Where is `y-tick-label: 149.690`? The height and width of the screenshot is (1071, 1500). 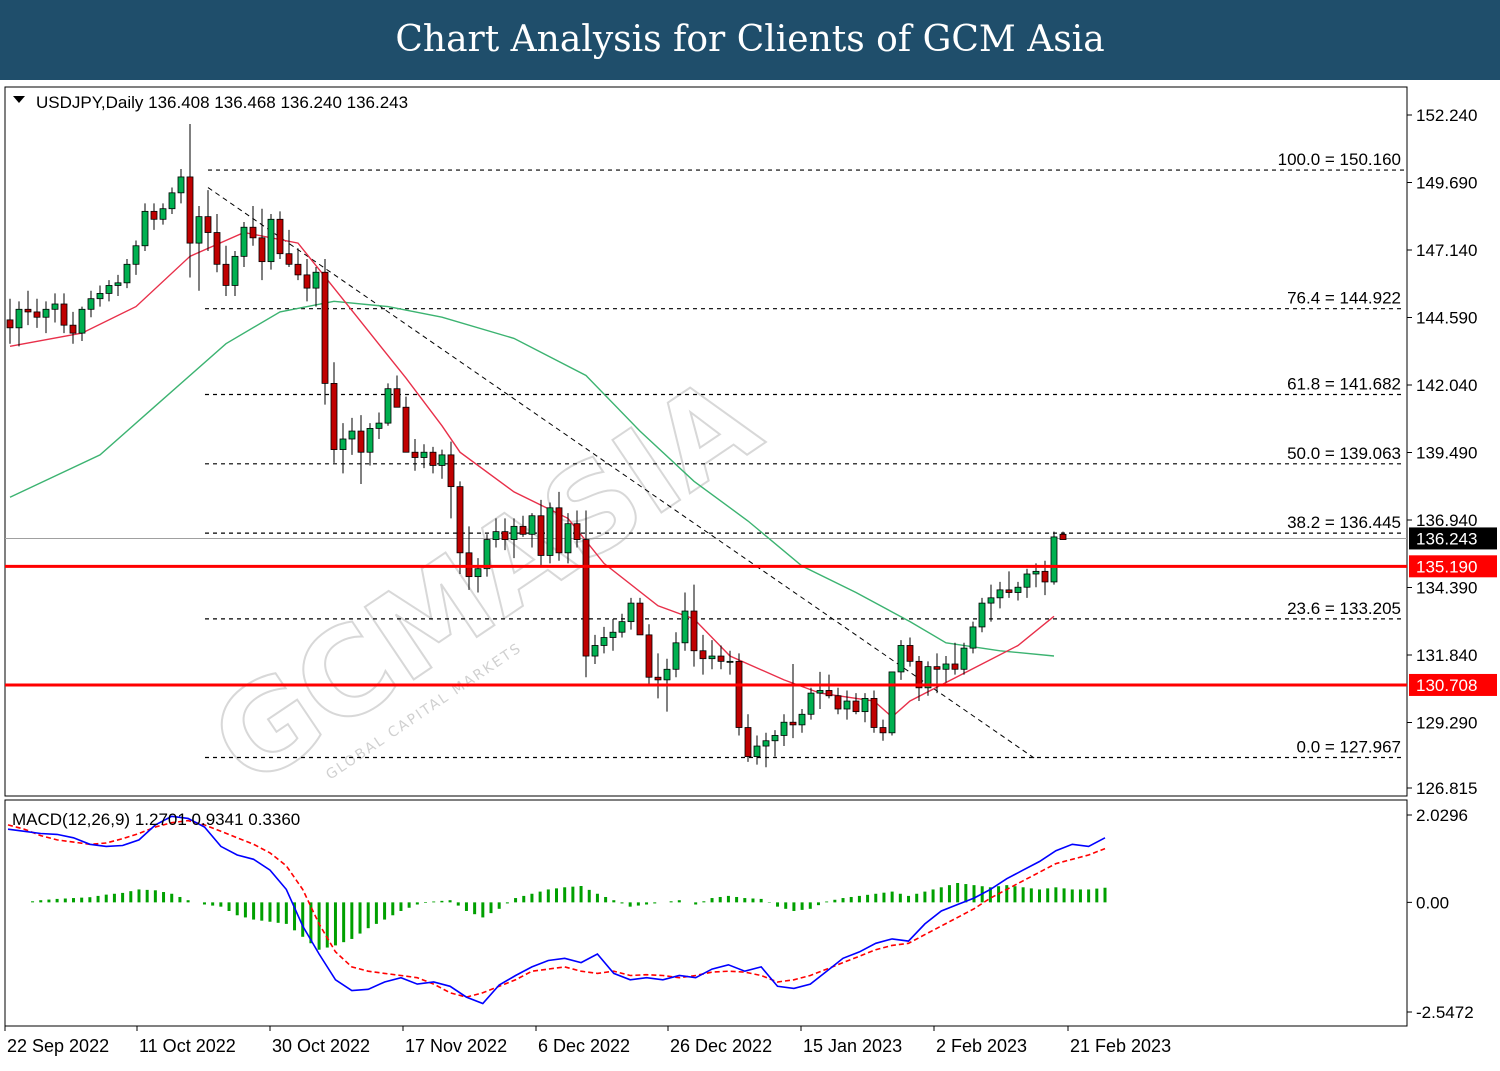
y-tick-label: 149.690 is located at coordinates (1446, 182).